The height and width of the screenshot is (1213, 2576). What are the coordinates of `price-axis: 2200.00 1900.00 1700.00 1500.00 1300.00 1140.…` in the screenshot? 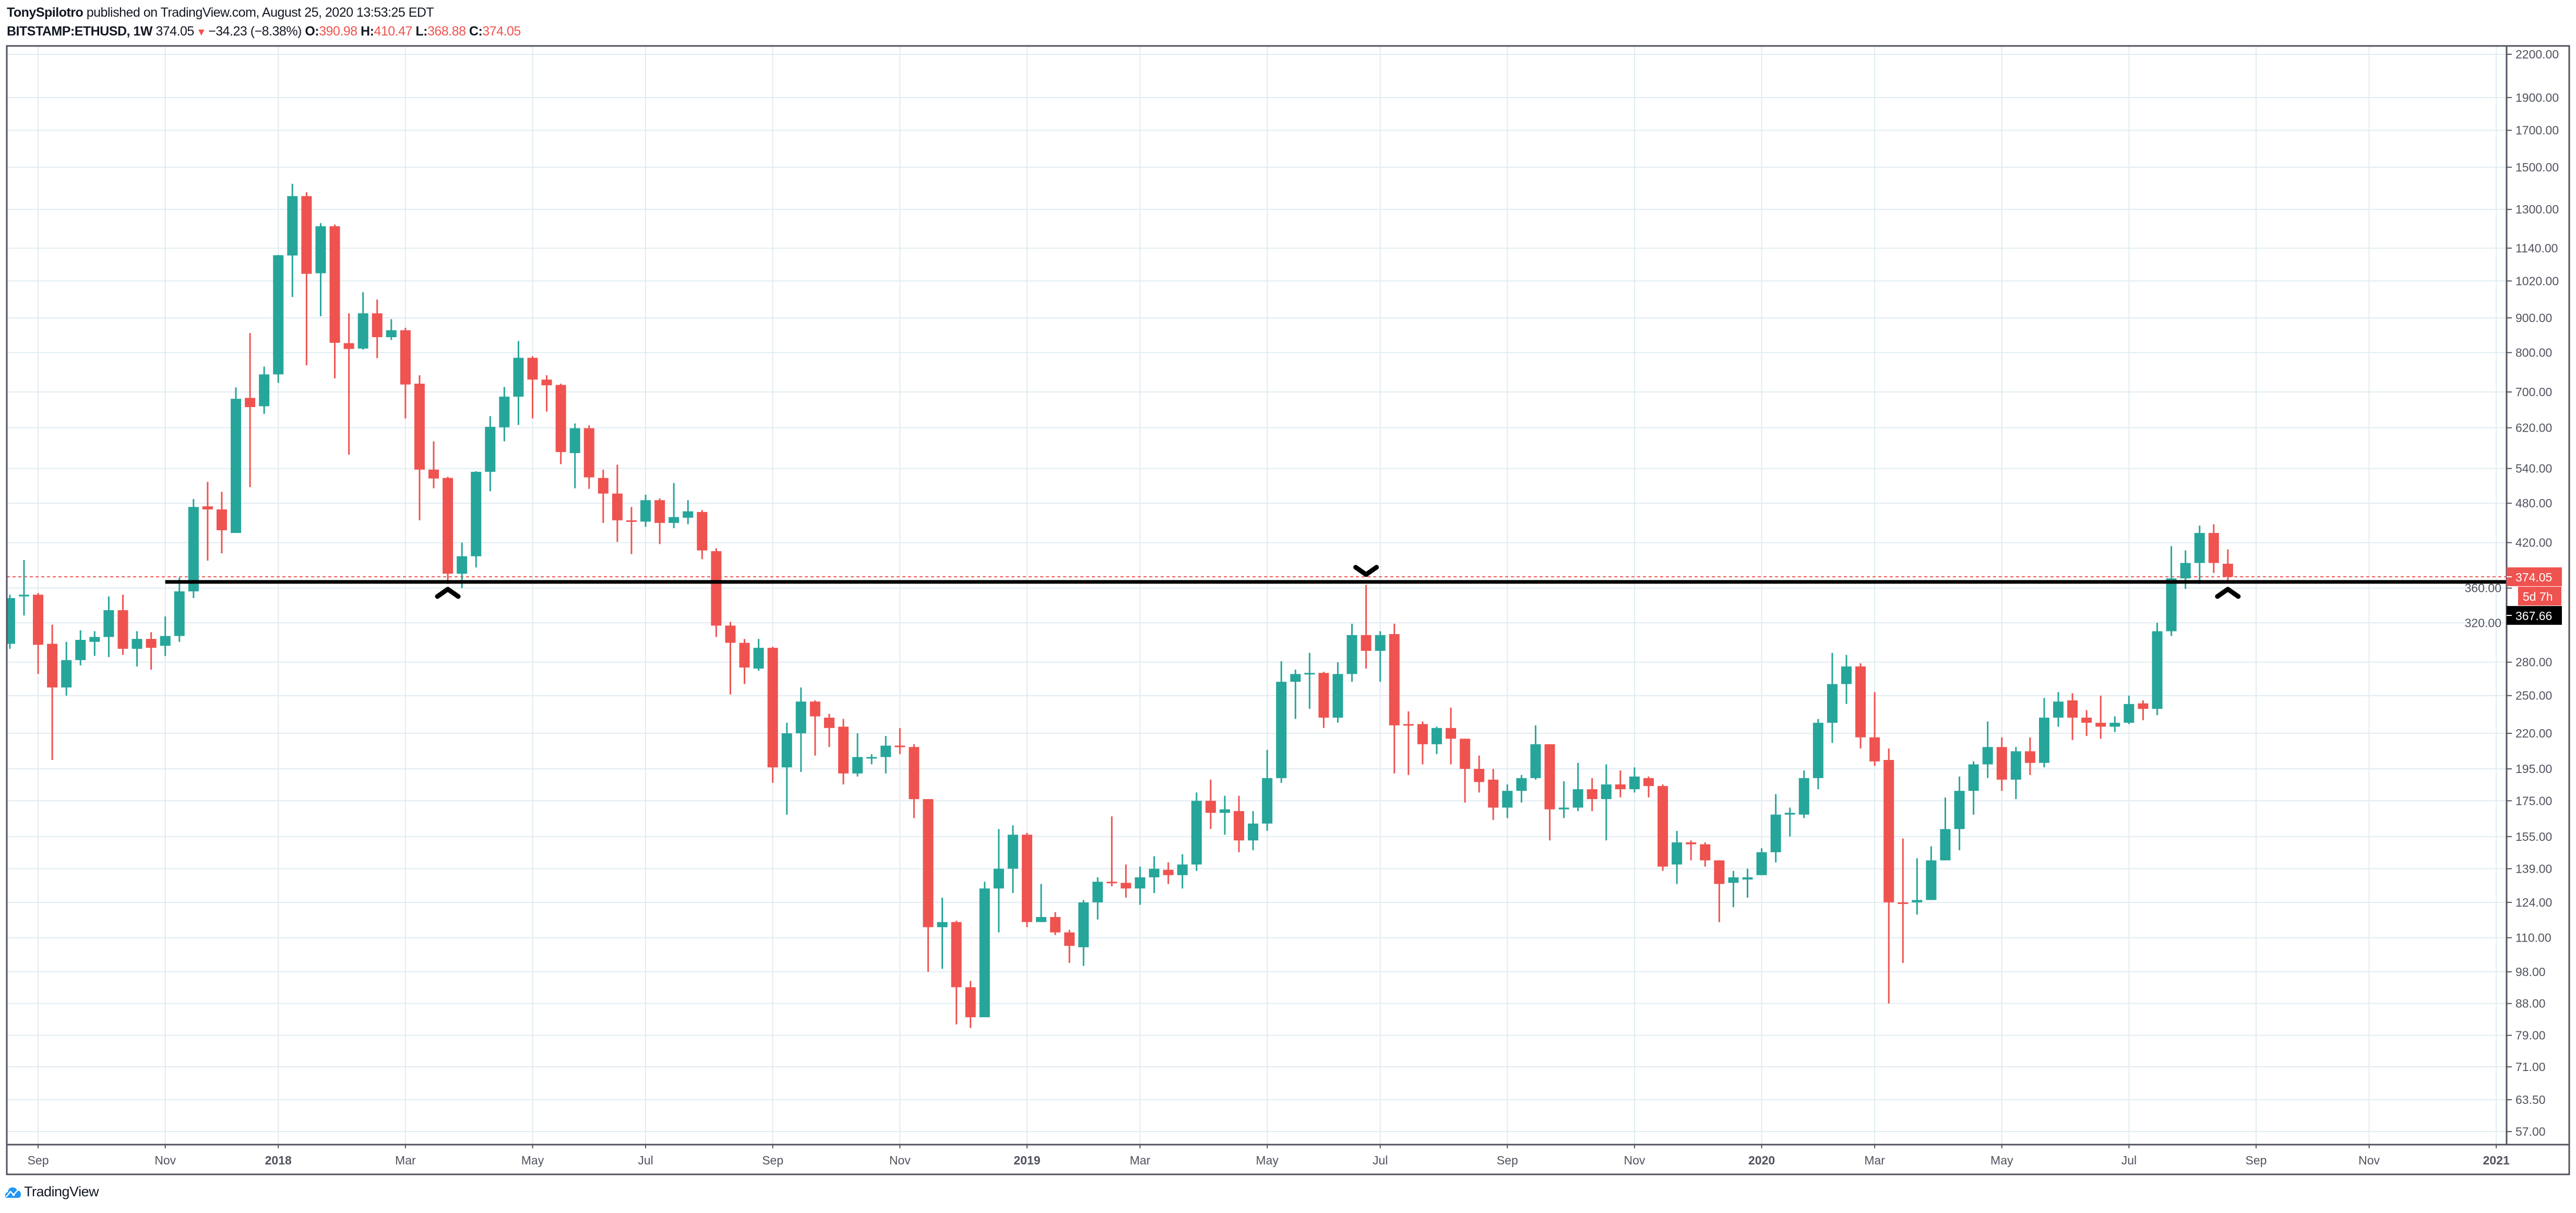 It's located at (2512, 592).